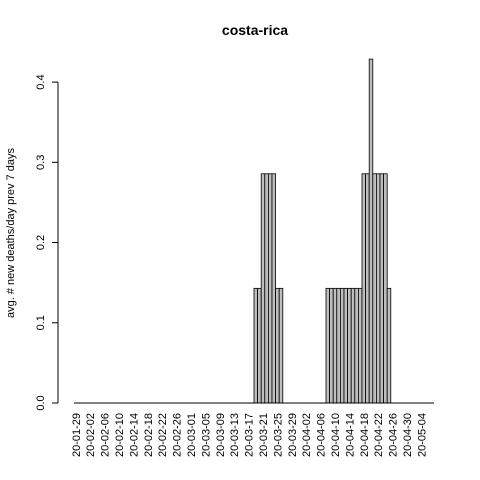 The width and height of the screenshot is (480, 480). Describe the element at coordinates (91, 435) in the screenshot. I see `x-tick-label: 20-02-02` at that location.